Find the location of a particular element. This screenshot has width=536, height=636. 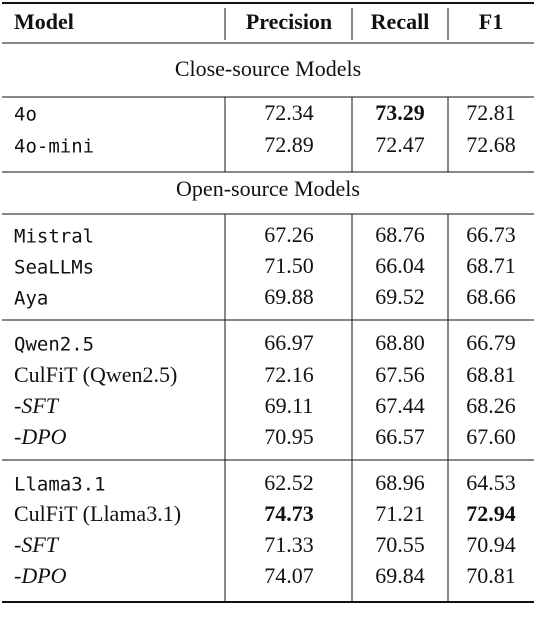

score-cell: 67.44 is located at coordinates (400, 405).